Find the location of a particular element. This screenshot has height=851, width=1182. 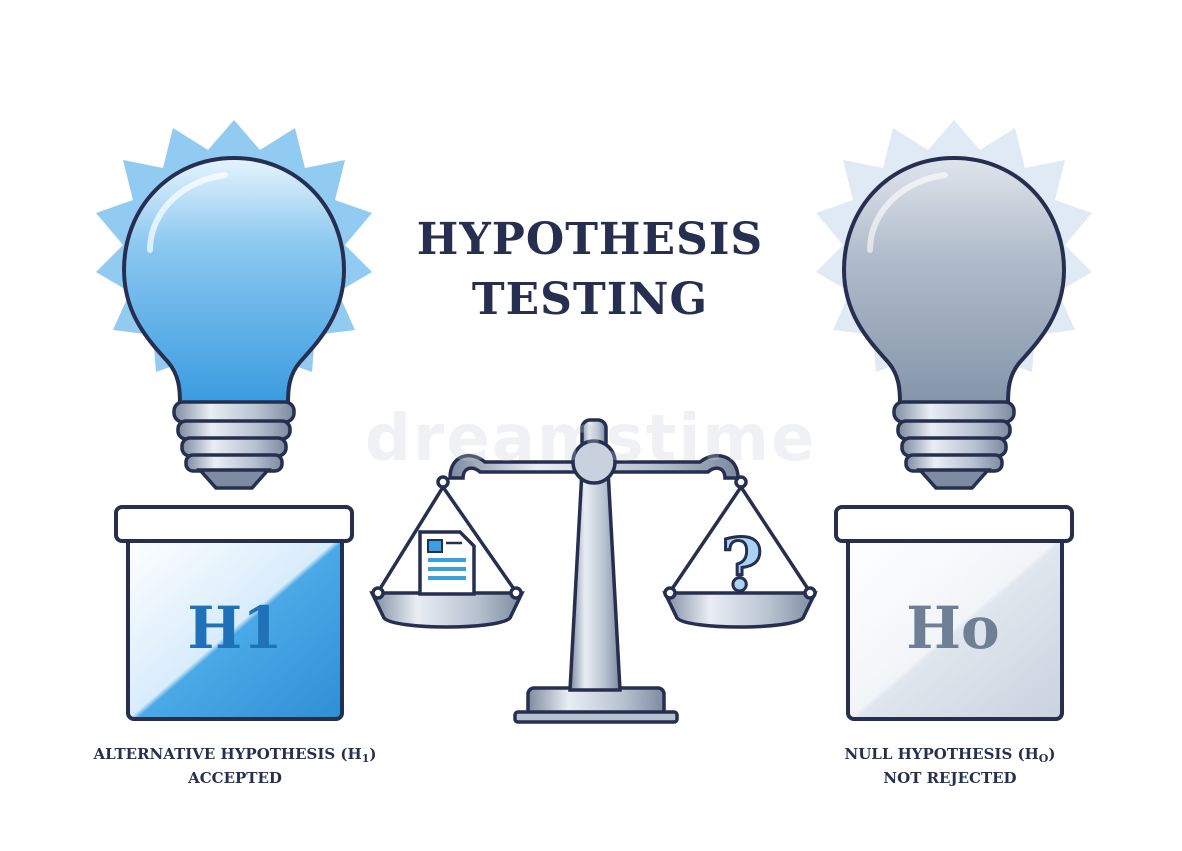

scale-pillar is located at coordinates (595, 580).